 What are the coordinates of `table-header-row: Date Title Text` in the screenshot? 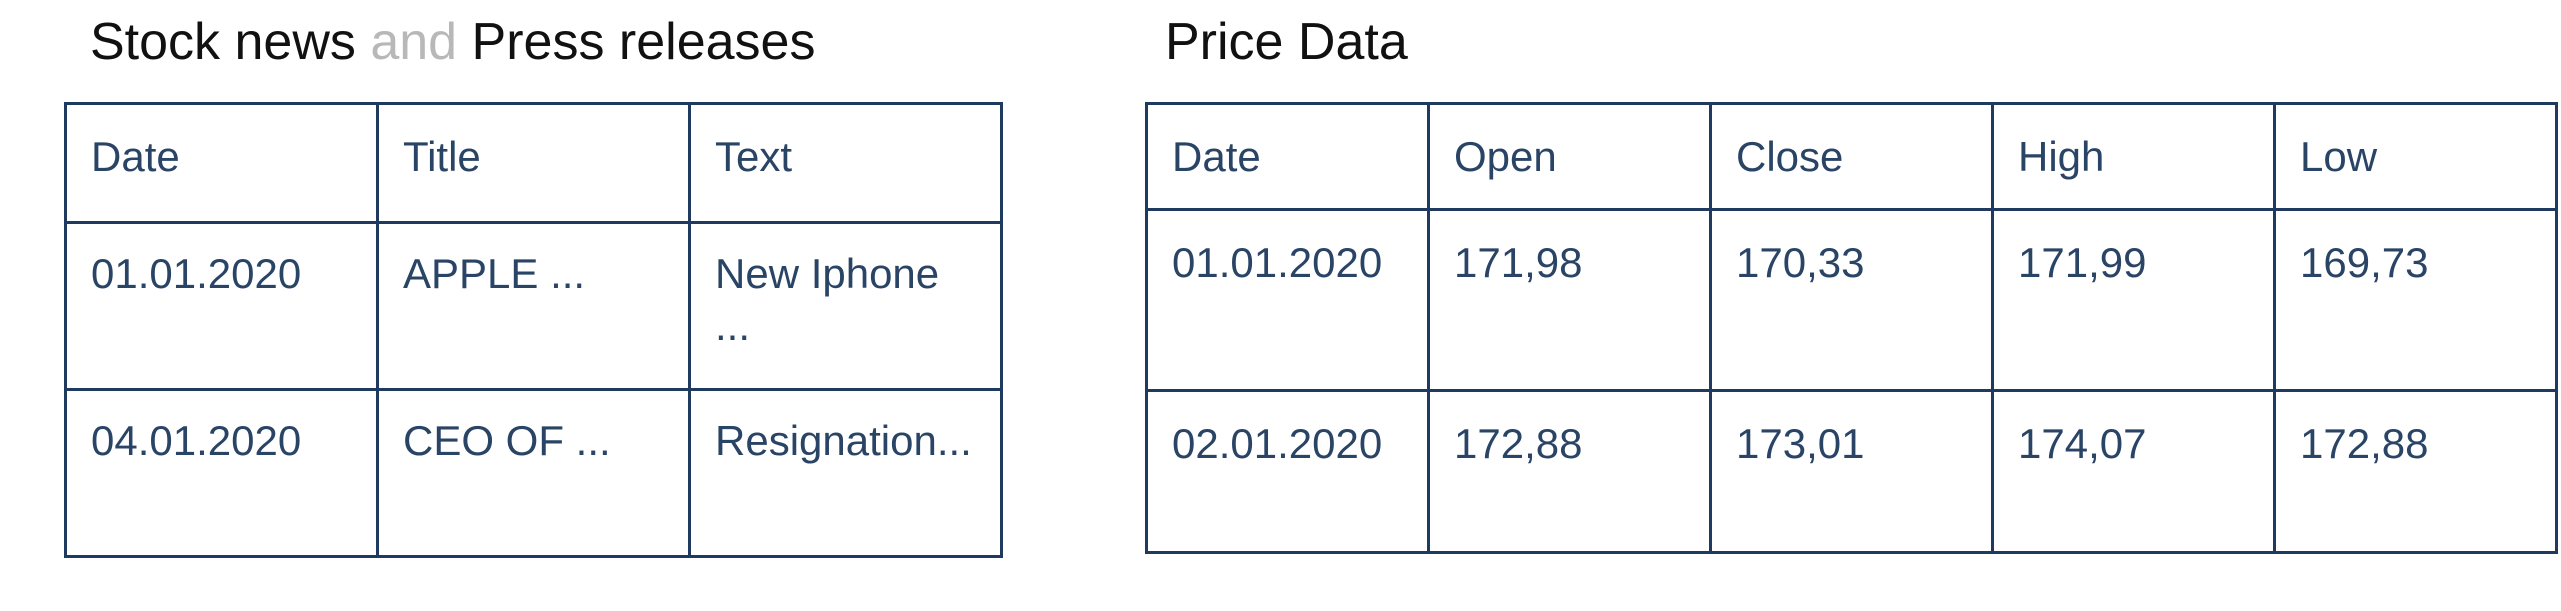 It's located at (533, 163).